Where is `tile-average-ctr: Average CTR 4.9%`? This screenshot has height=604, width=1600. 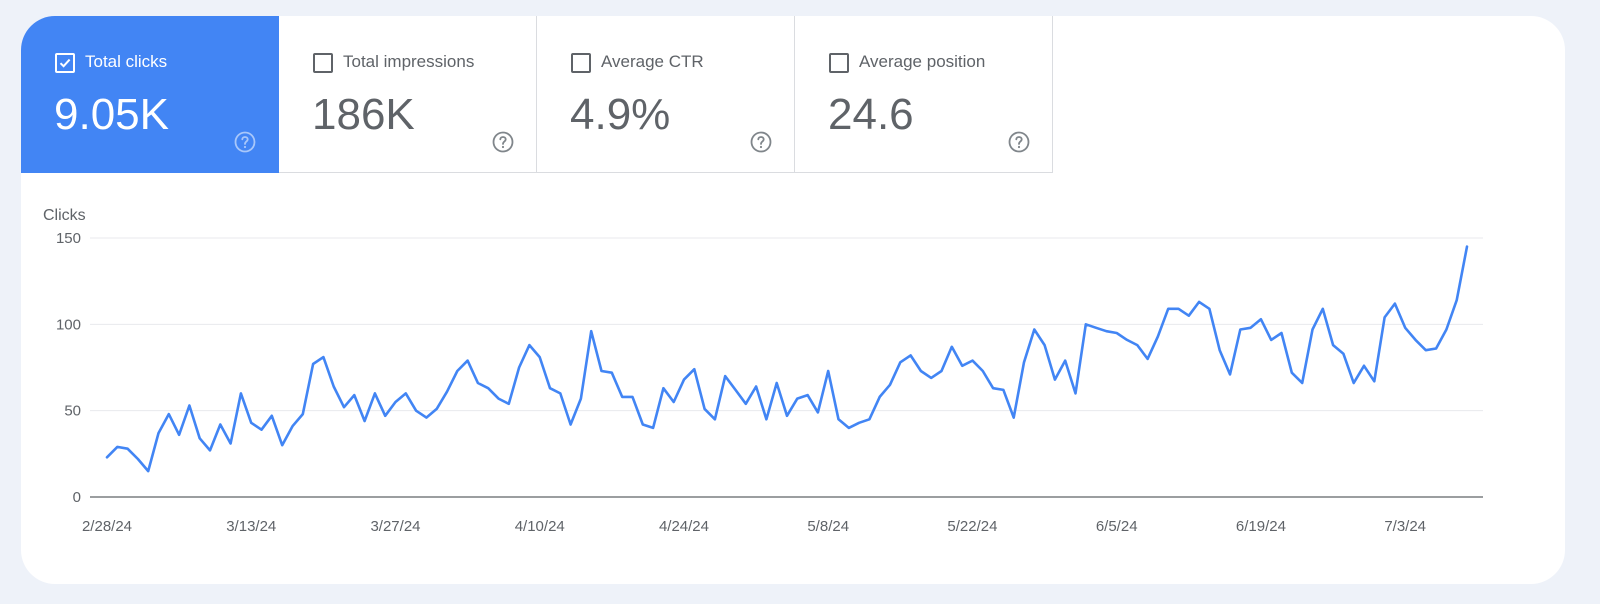 tile-average-ctr: Average CTR 4.9% is located at coordinates (666, 94).